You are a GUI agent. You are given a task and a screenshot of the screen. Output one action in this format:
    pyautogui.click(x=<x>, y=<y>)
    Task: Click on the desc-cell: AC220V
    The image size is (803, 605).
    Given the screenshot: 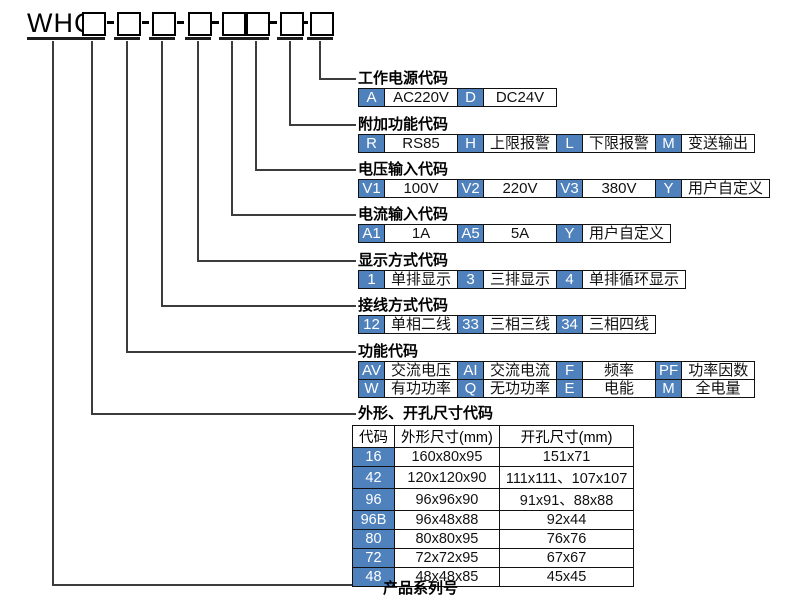 What is the action you would take?
    pyautogui.click(x=421, y=97)
    